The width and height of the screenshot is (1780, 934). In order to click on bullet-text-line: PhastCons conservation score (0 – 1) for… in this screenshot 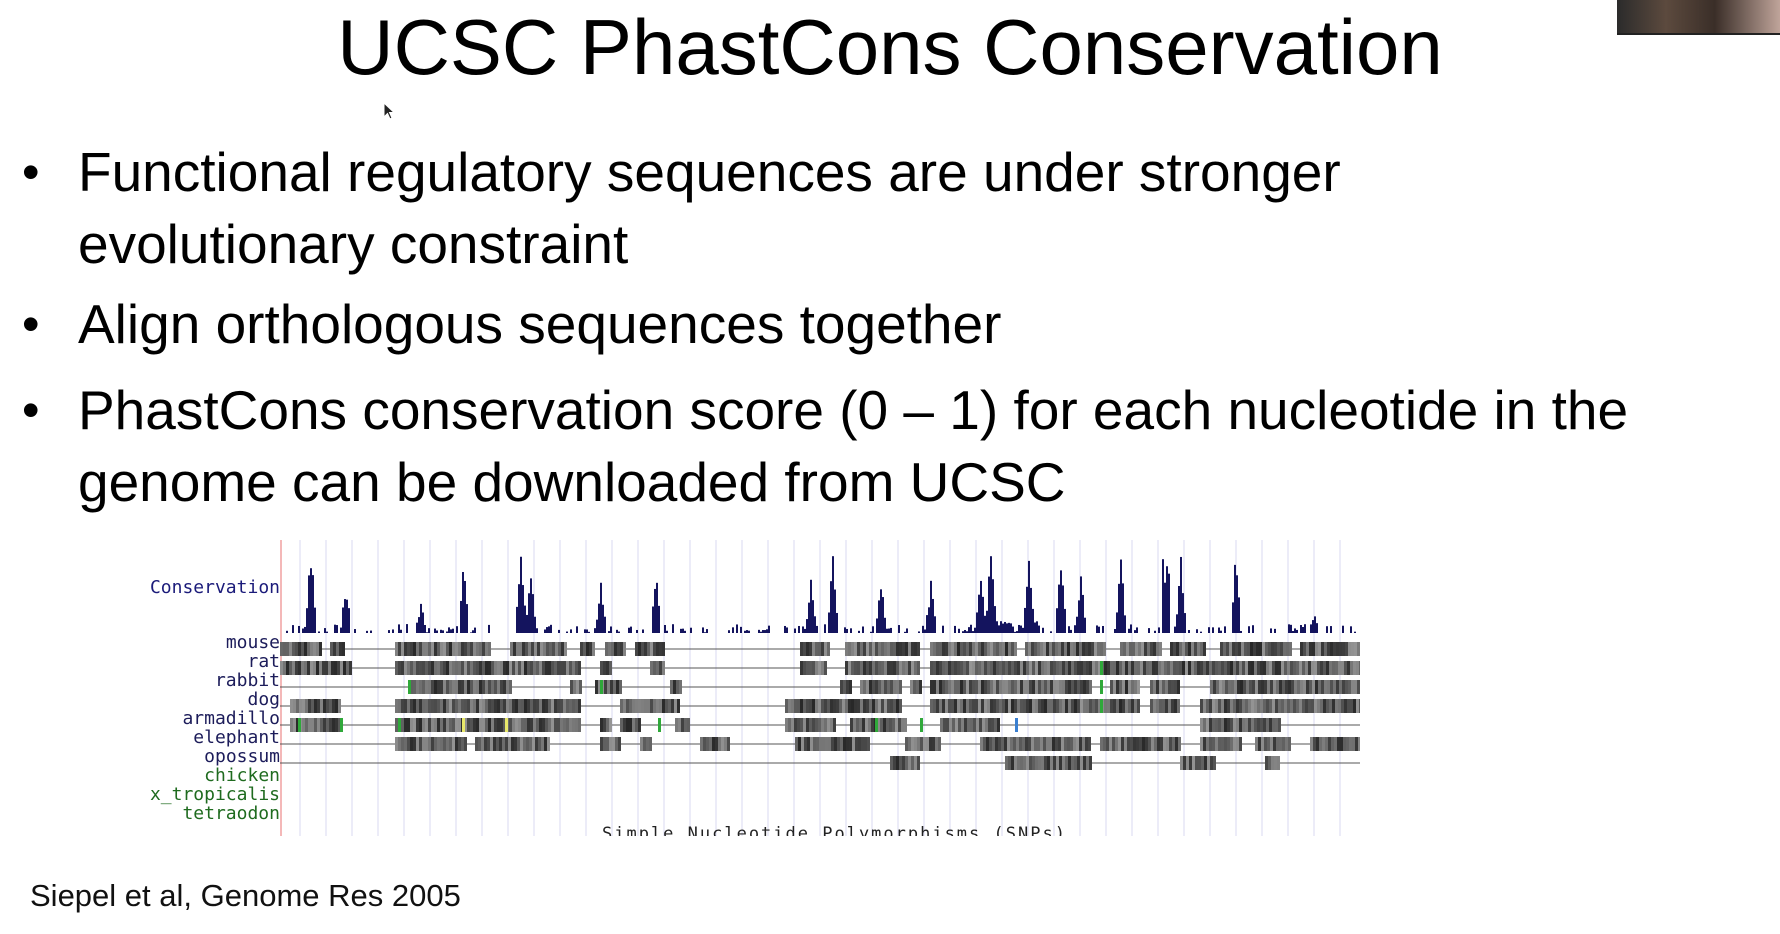, I will do `click(853, 410)`.